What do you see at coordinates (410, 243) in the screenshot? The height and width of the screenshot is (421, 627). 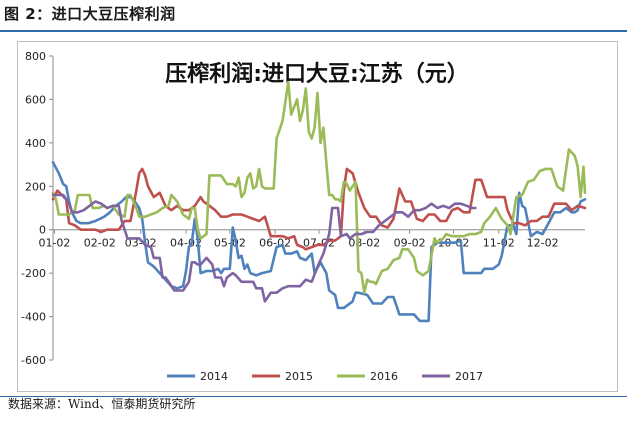 I see `x-tick-label: 09-02` at bounding box center [410, 243].